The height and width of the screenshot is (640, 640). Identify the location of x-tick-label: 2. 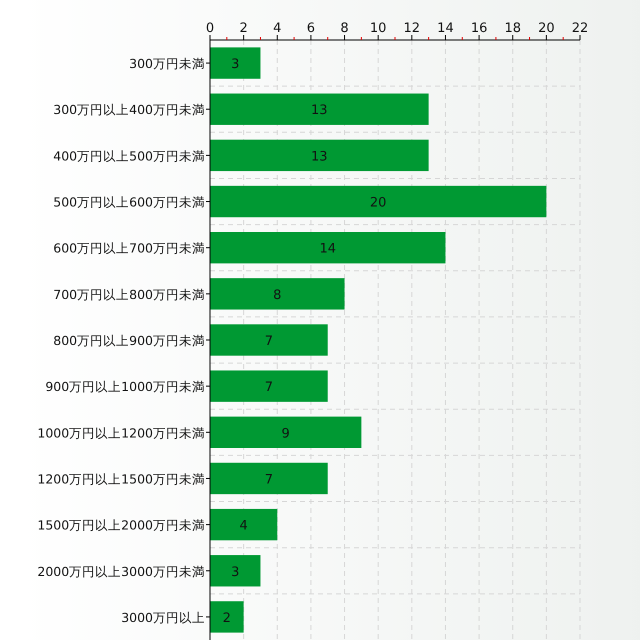
(243, 28).